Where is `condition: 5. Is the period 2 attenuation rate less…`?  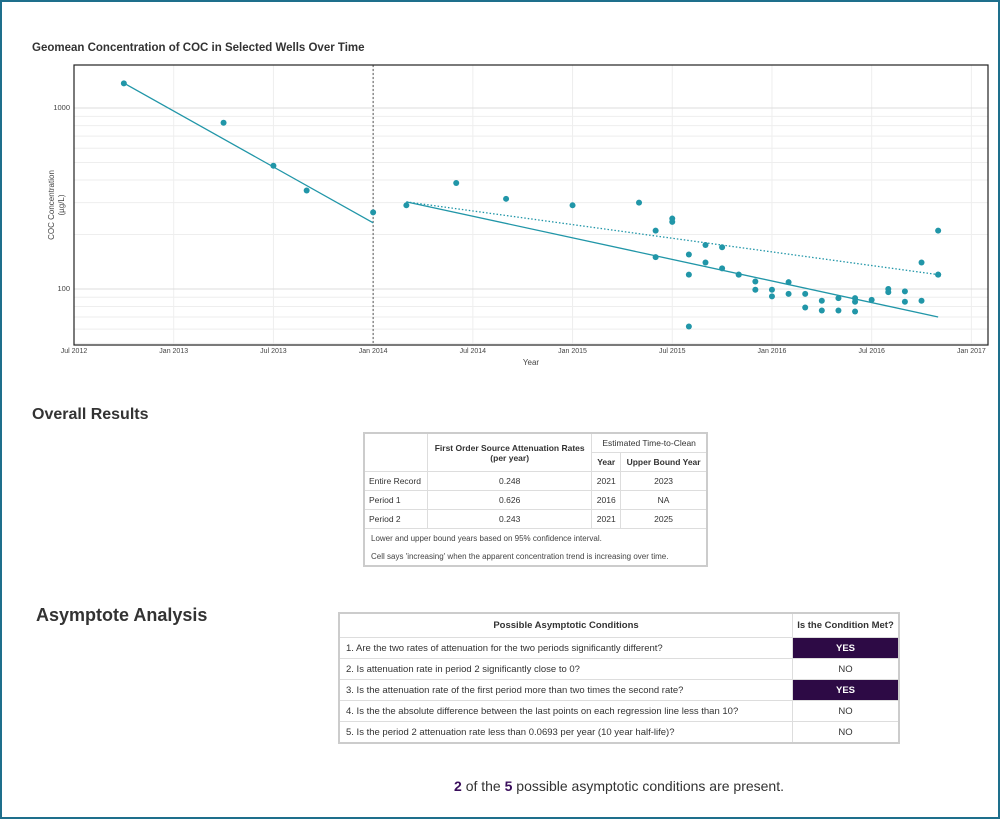
condition: 5. Is the period 2 attenuation rate less… is located at coordinates (565, 732).